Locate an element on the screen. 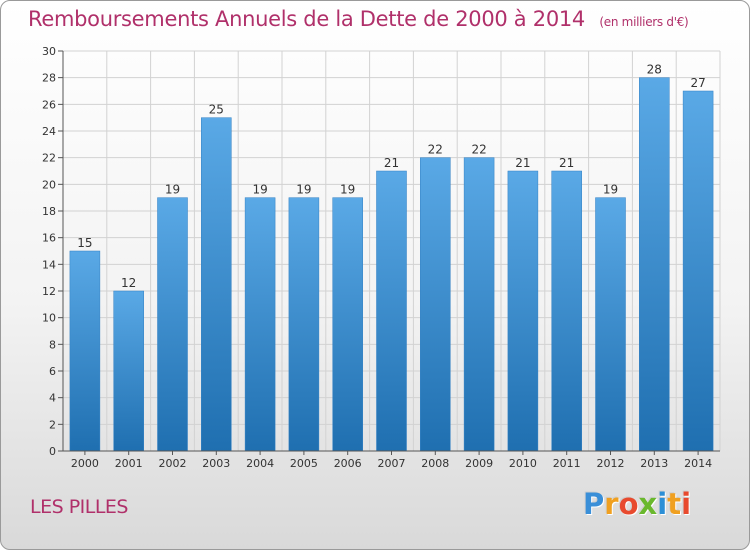 The width and height of the screenshot is (750, 550). x-tick-label: 2008 is located at coordinates (435, 463).